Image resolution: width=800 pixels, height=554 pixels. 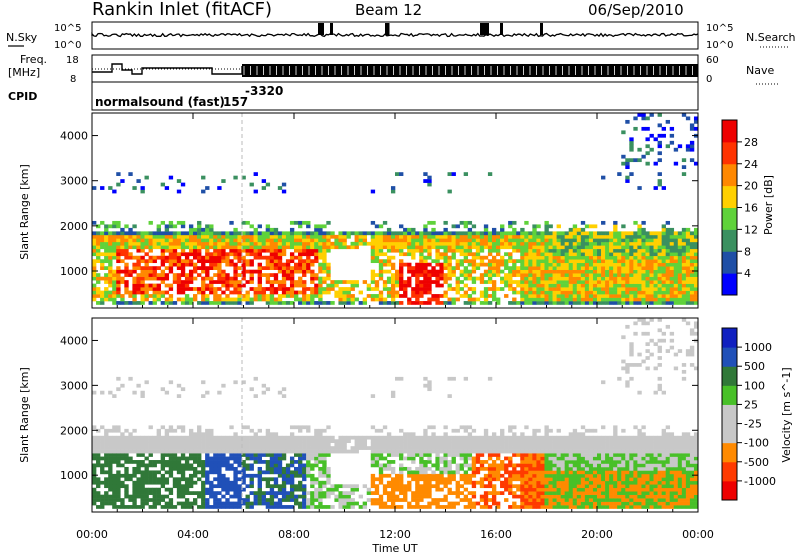 I want to click on power-cbar-tick-1: 24, so click(x=751, y=164).